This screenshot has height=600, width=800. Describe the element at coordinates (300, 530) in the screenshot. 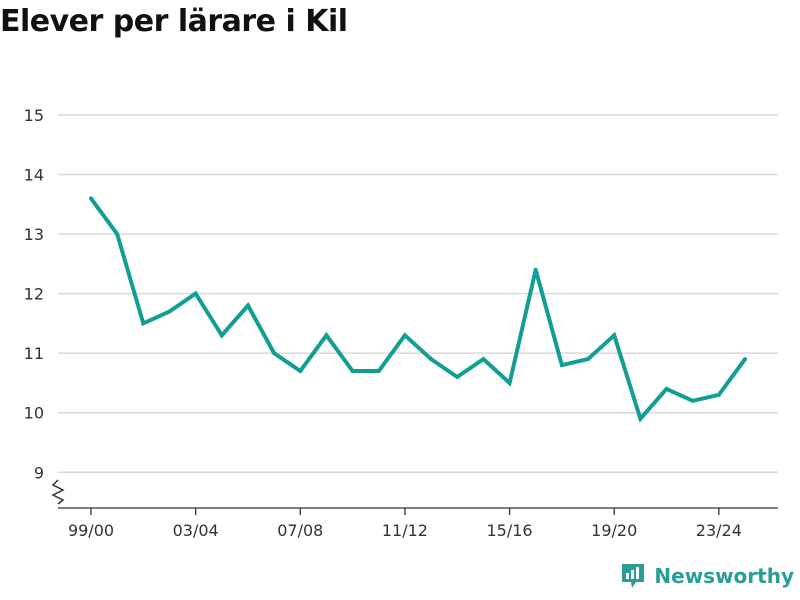

I see `x-tick-label-07/08: 07/08` at that location.